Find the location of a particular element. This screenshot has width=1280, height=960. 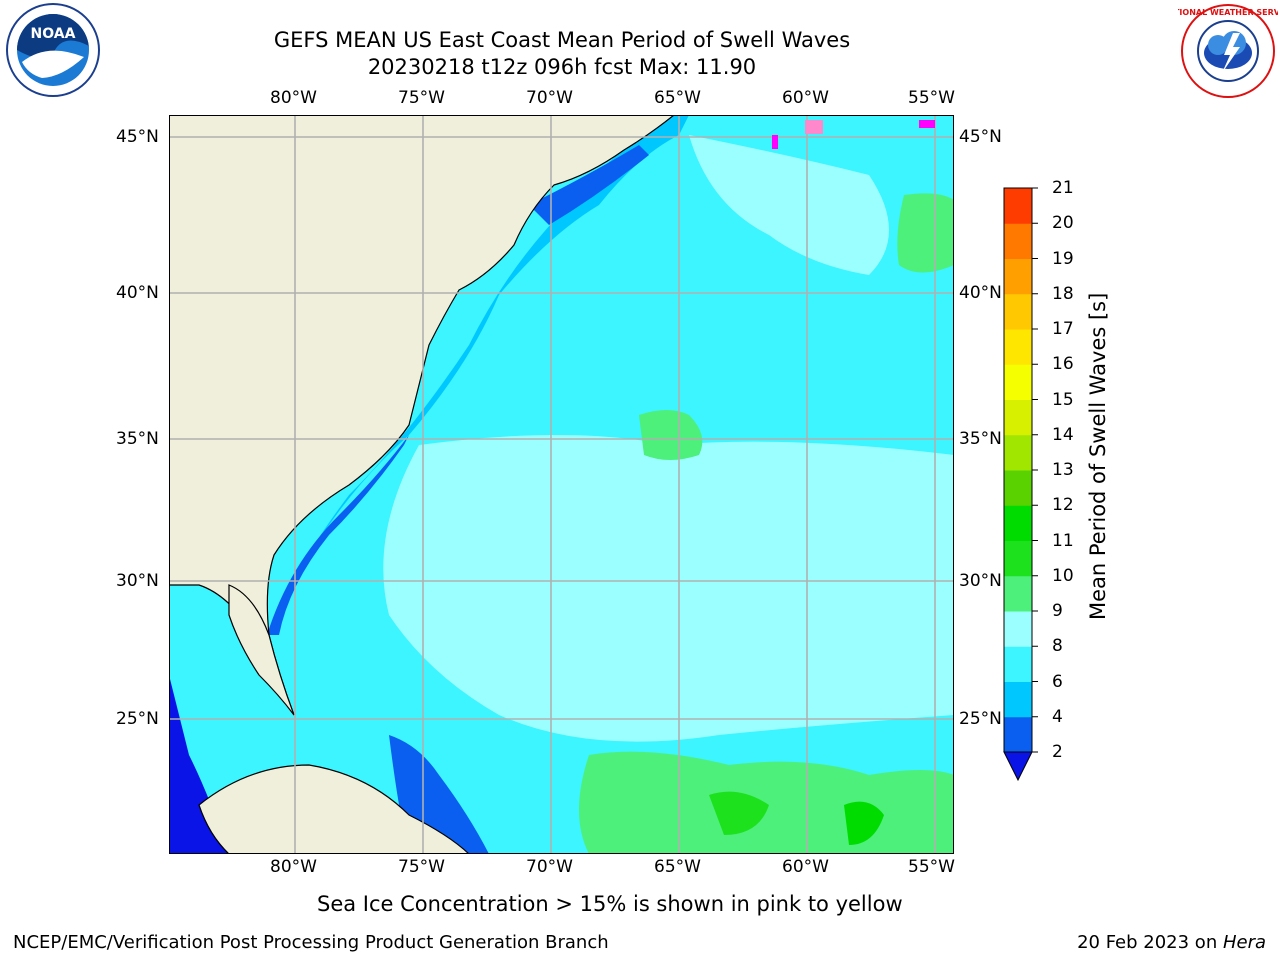

footer-date: 20 Feb 2023 on Hera is located at coordinates (1171, 943).